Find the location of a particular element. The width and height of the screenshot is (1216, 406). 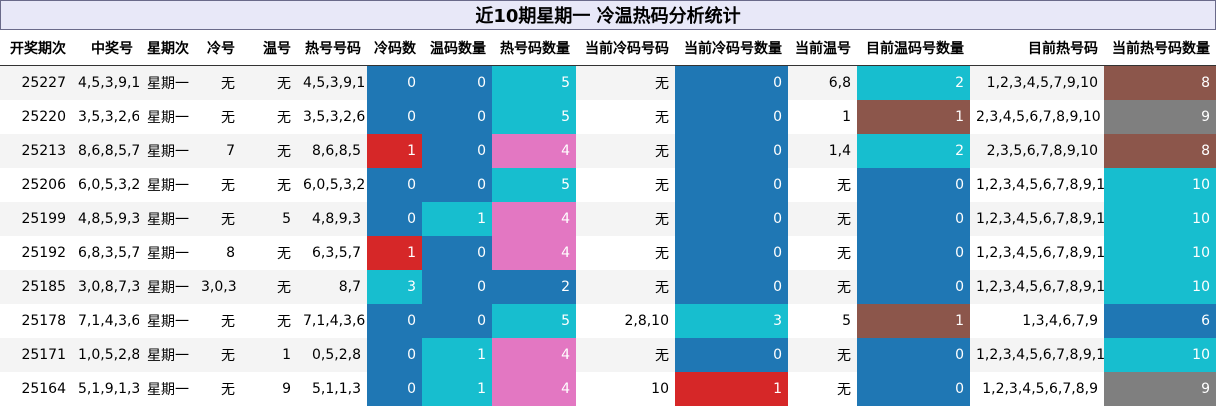

cell-cur-hot: 2,3,4,5,6,7,8,9,10 is located at coordinates (1037, 117).